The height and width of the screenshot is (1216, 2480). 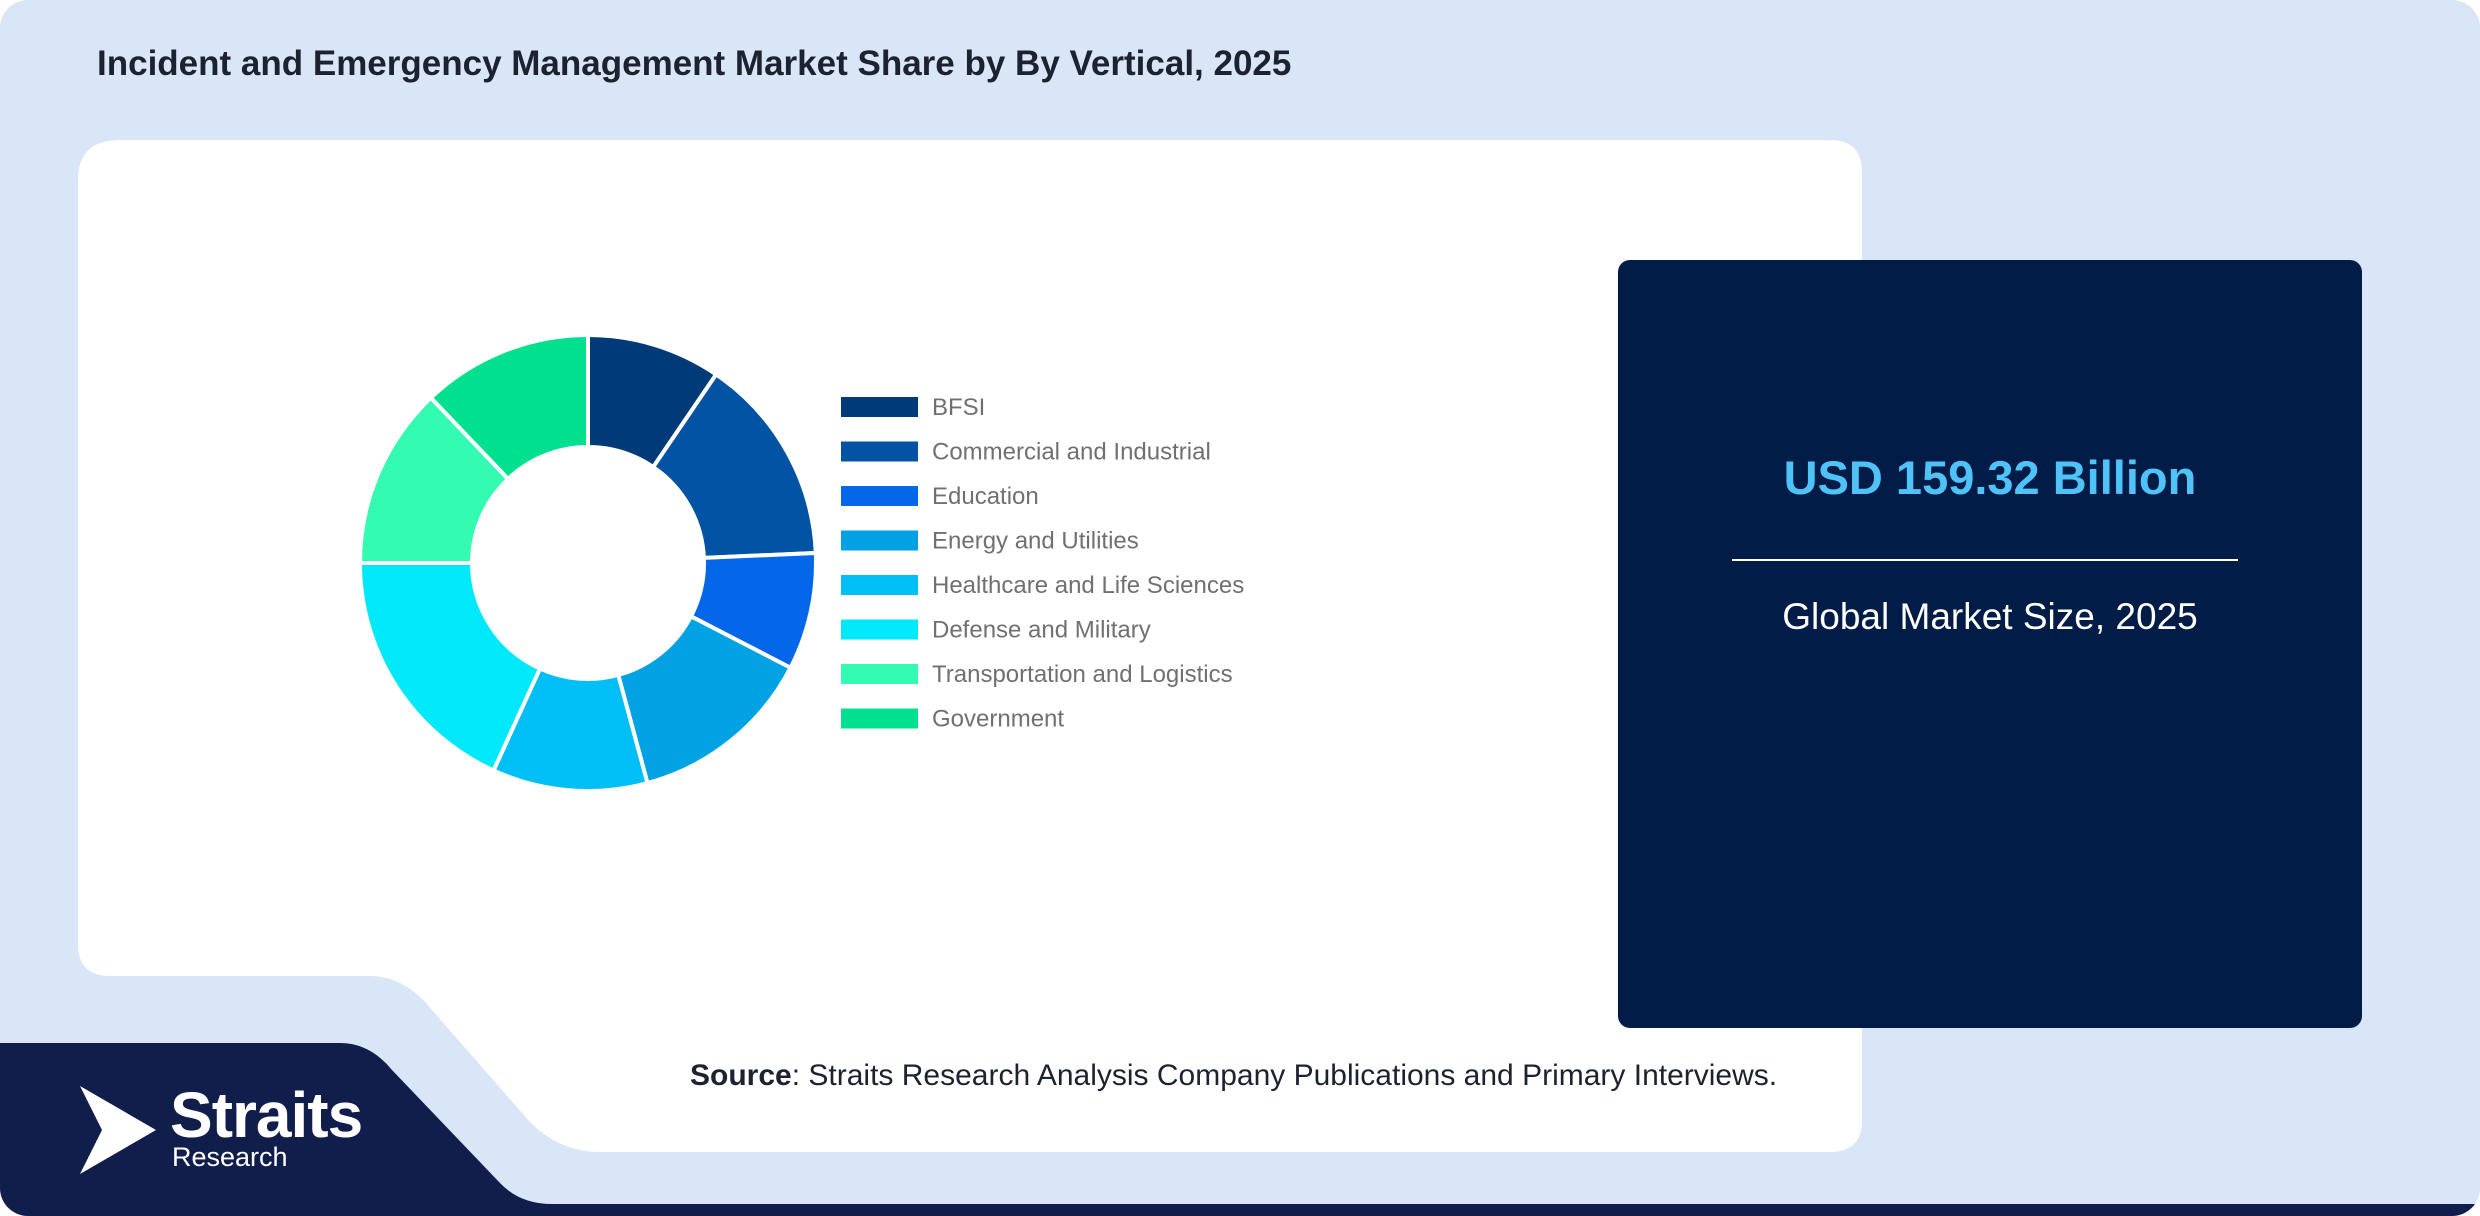 What do you see at coordinates (879, 629) in the screenshot?
I see `legend-swatch-defense-and-military` at bounding box center [879, 629].